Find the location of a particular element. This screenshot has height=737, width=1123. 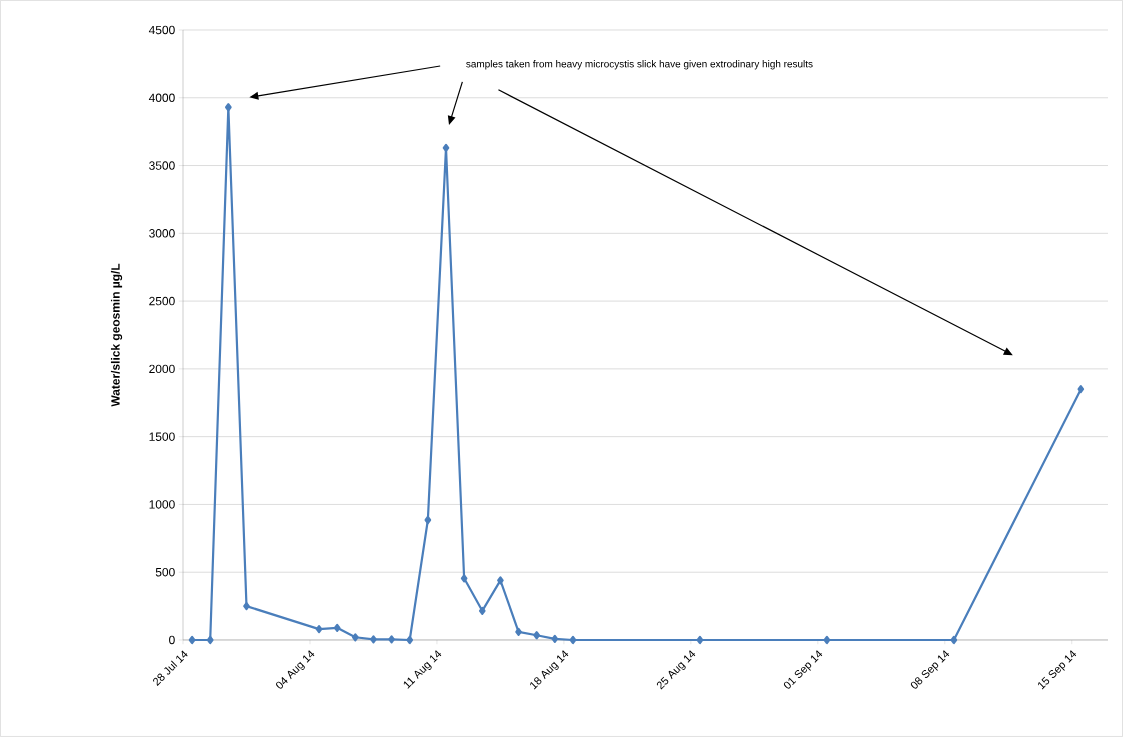

y-tick-label: 1500 is located at coordinates (162, 436).